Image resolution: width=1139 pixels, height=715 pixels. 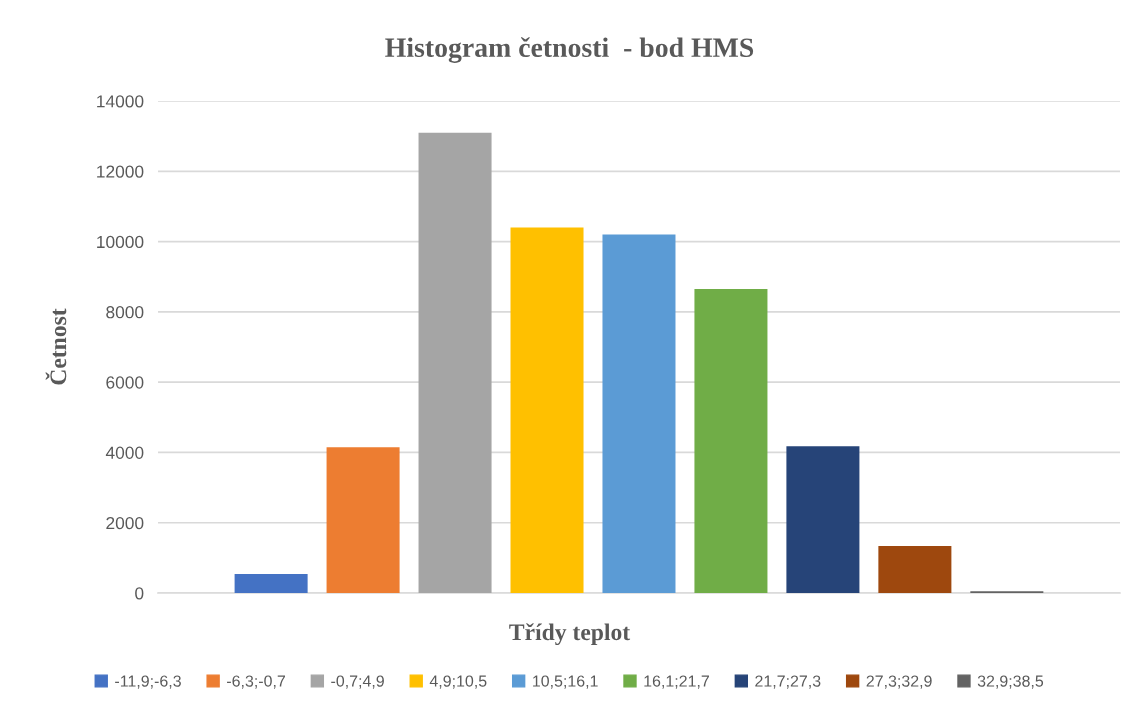 What do you see at coordinates (899, 682) in the screenshot?
I see `legend-label: 27,3;32,9` at bounding box center [899, 682].